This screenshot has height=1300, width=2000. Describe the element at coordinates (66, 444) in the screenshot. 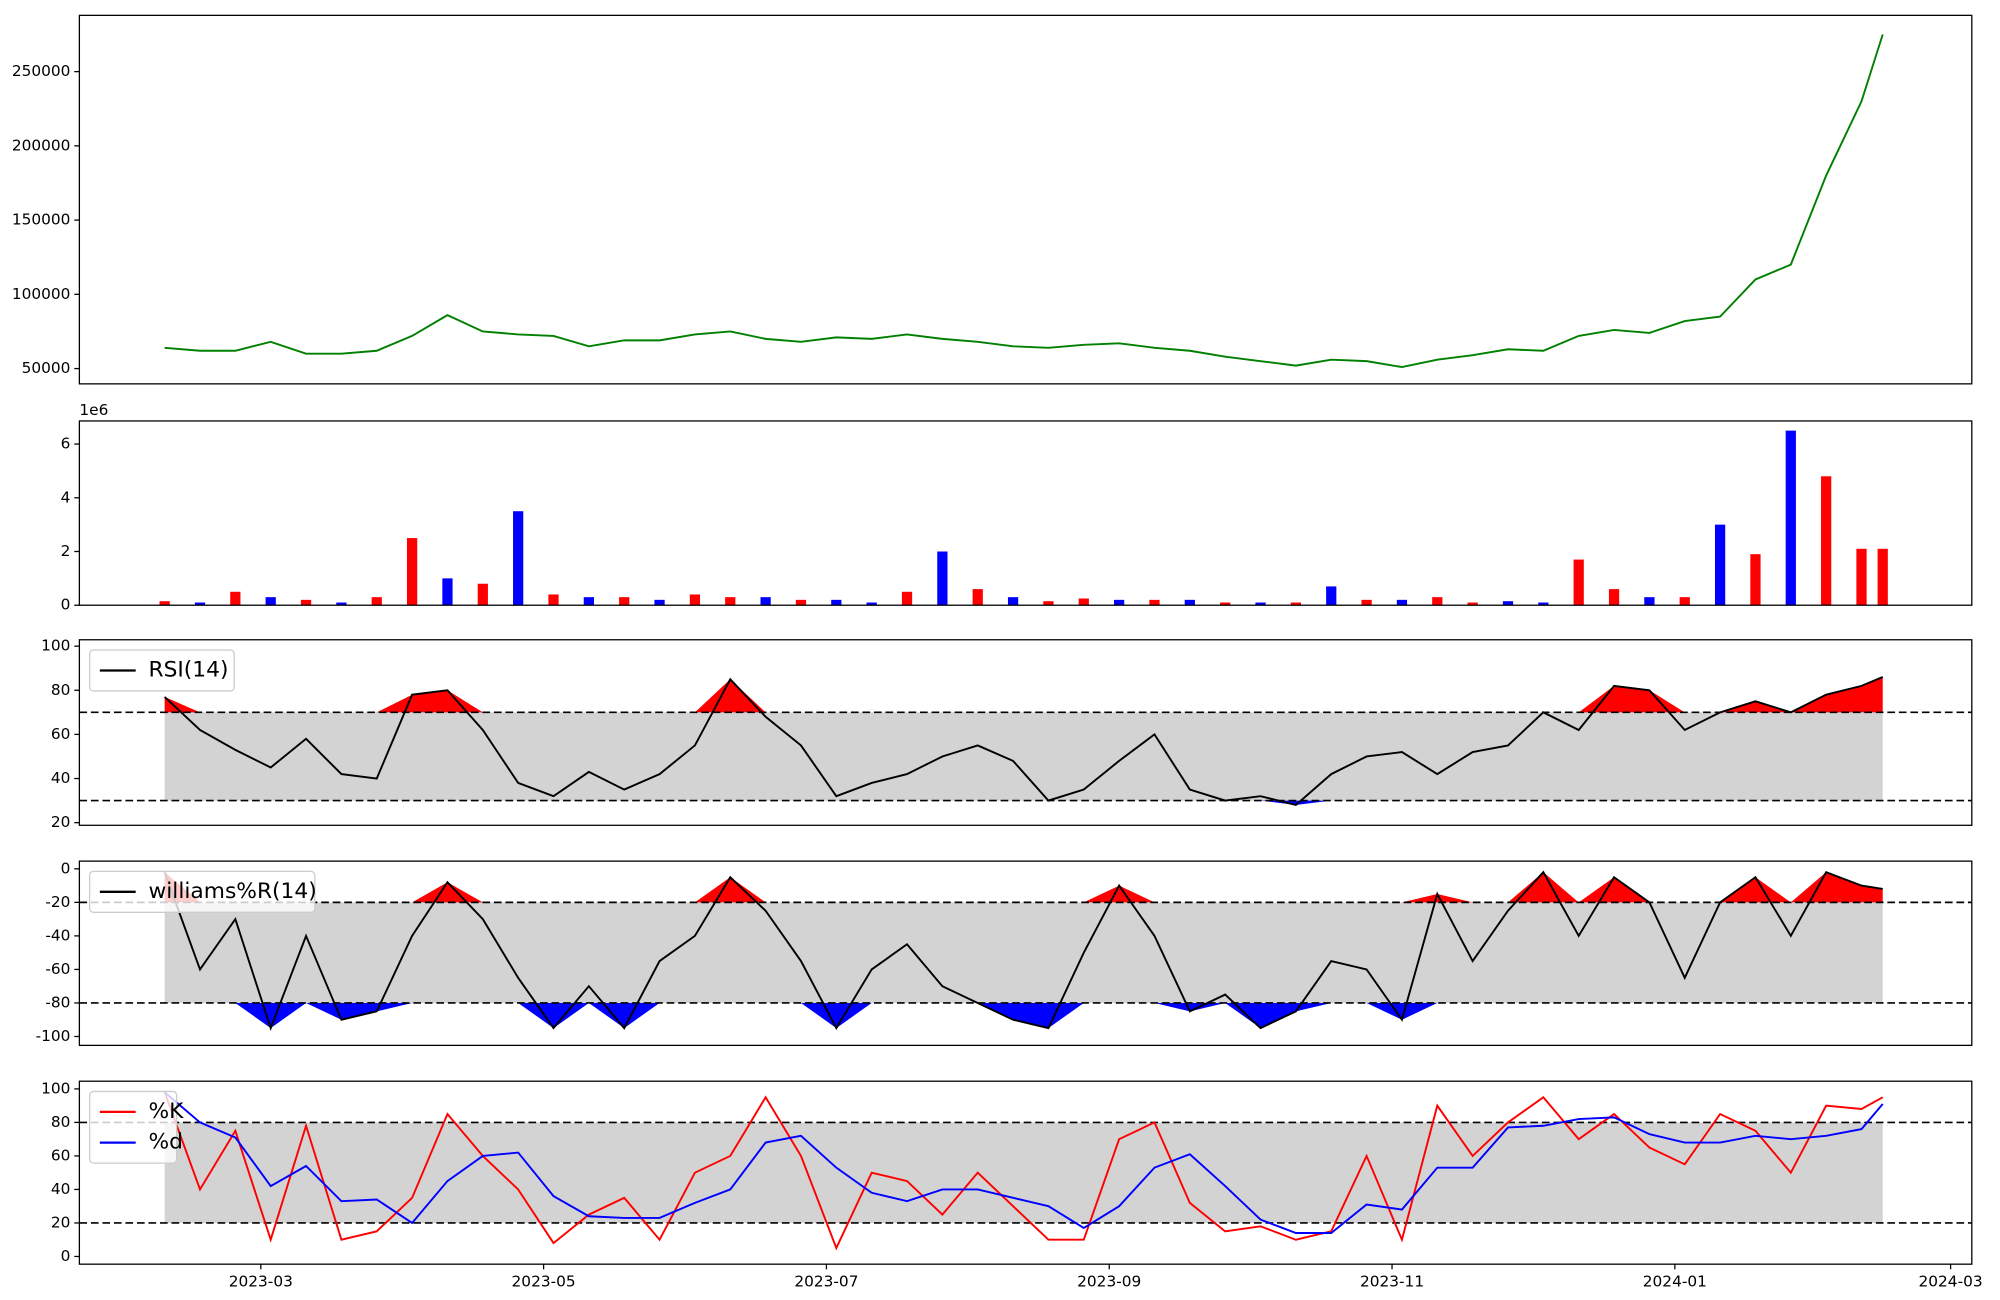

I see `y-tick-label: 6` at that location.